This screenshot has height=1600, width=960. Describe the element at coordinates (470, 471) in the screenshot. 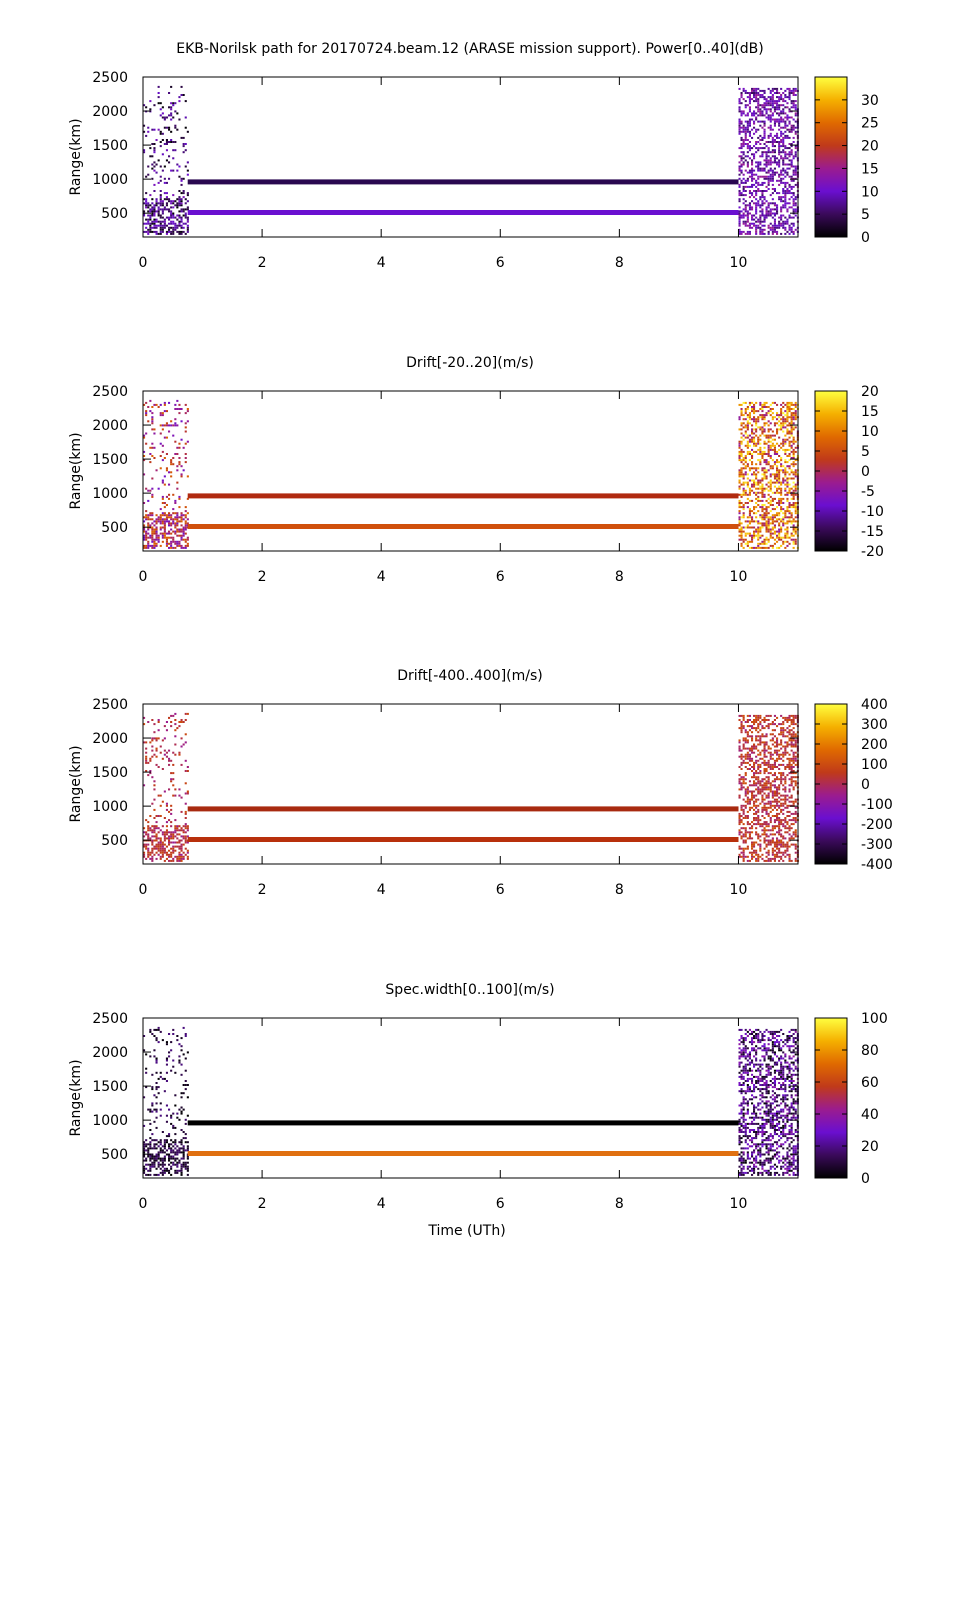

I see `panel1-plot-frame` at that location.